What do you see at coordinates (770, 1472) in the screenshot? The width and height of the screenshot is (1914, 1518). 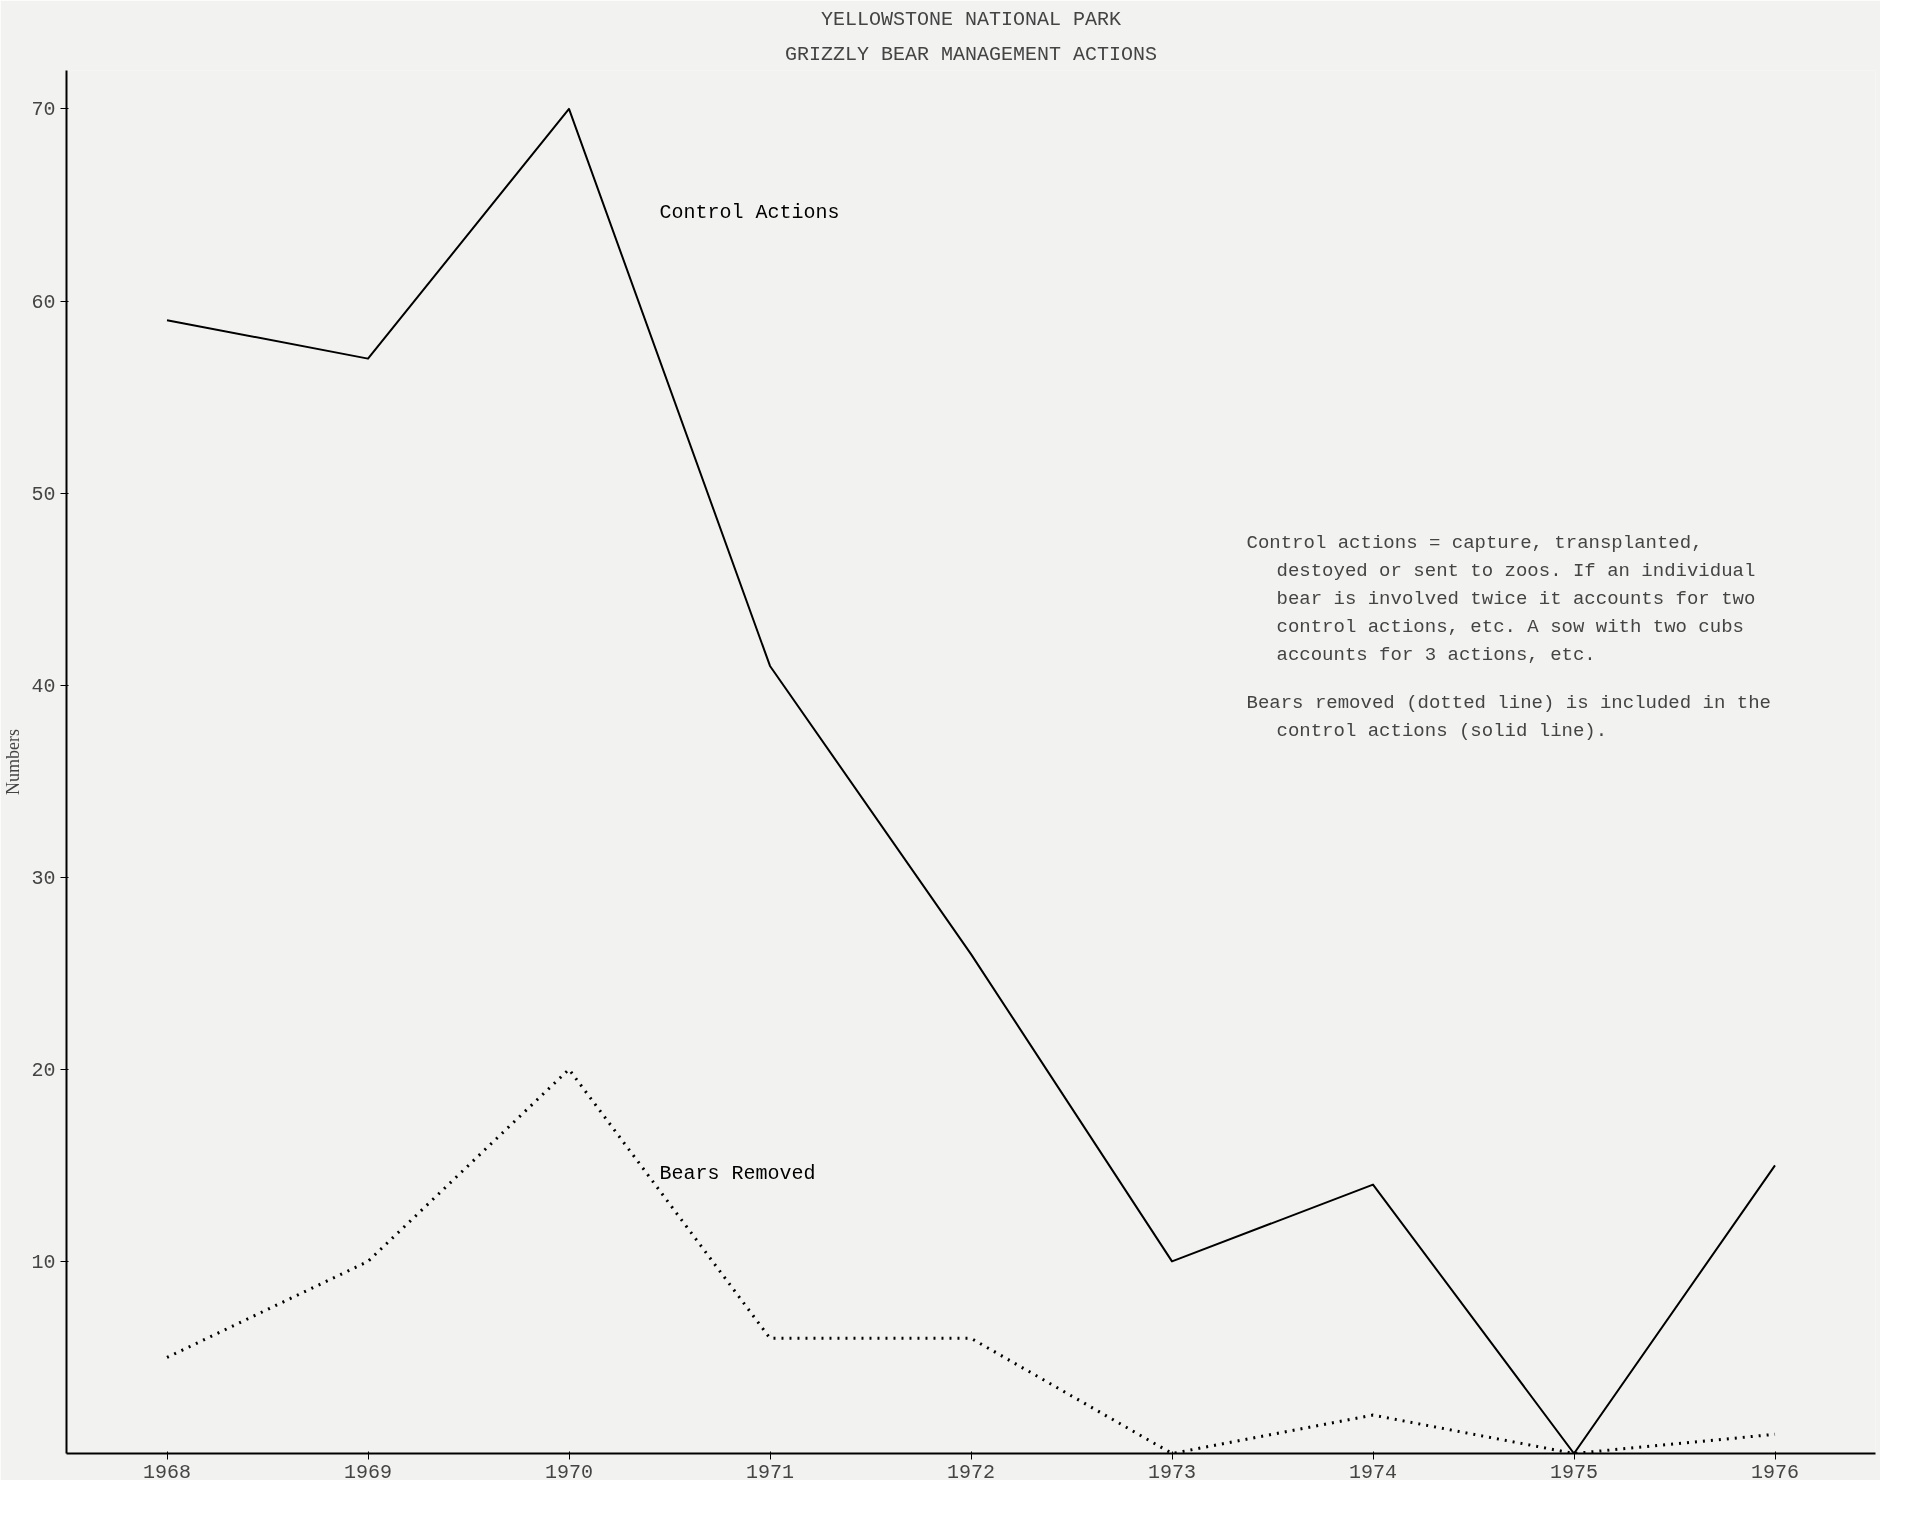 I see `x-tick-label: 1971` at bounding box center [770, 1472].